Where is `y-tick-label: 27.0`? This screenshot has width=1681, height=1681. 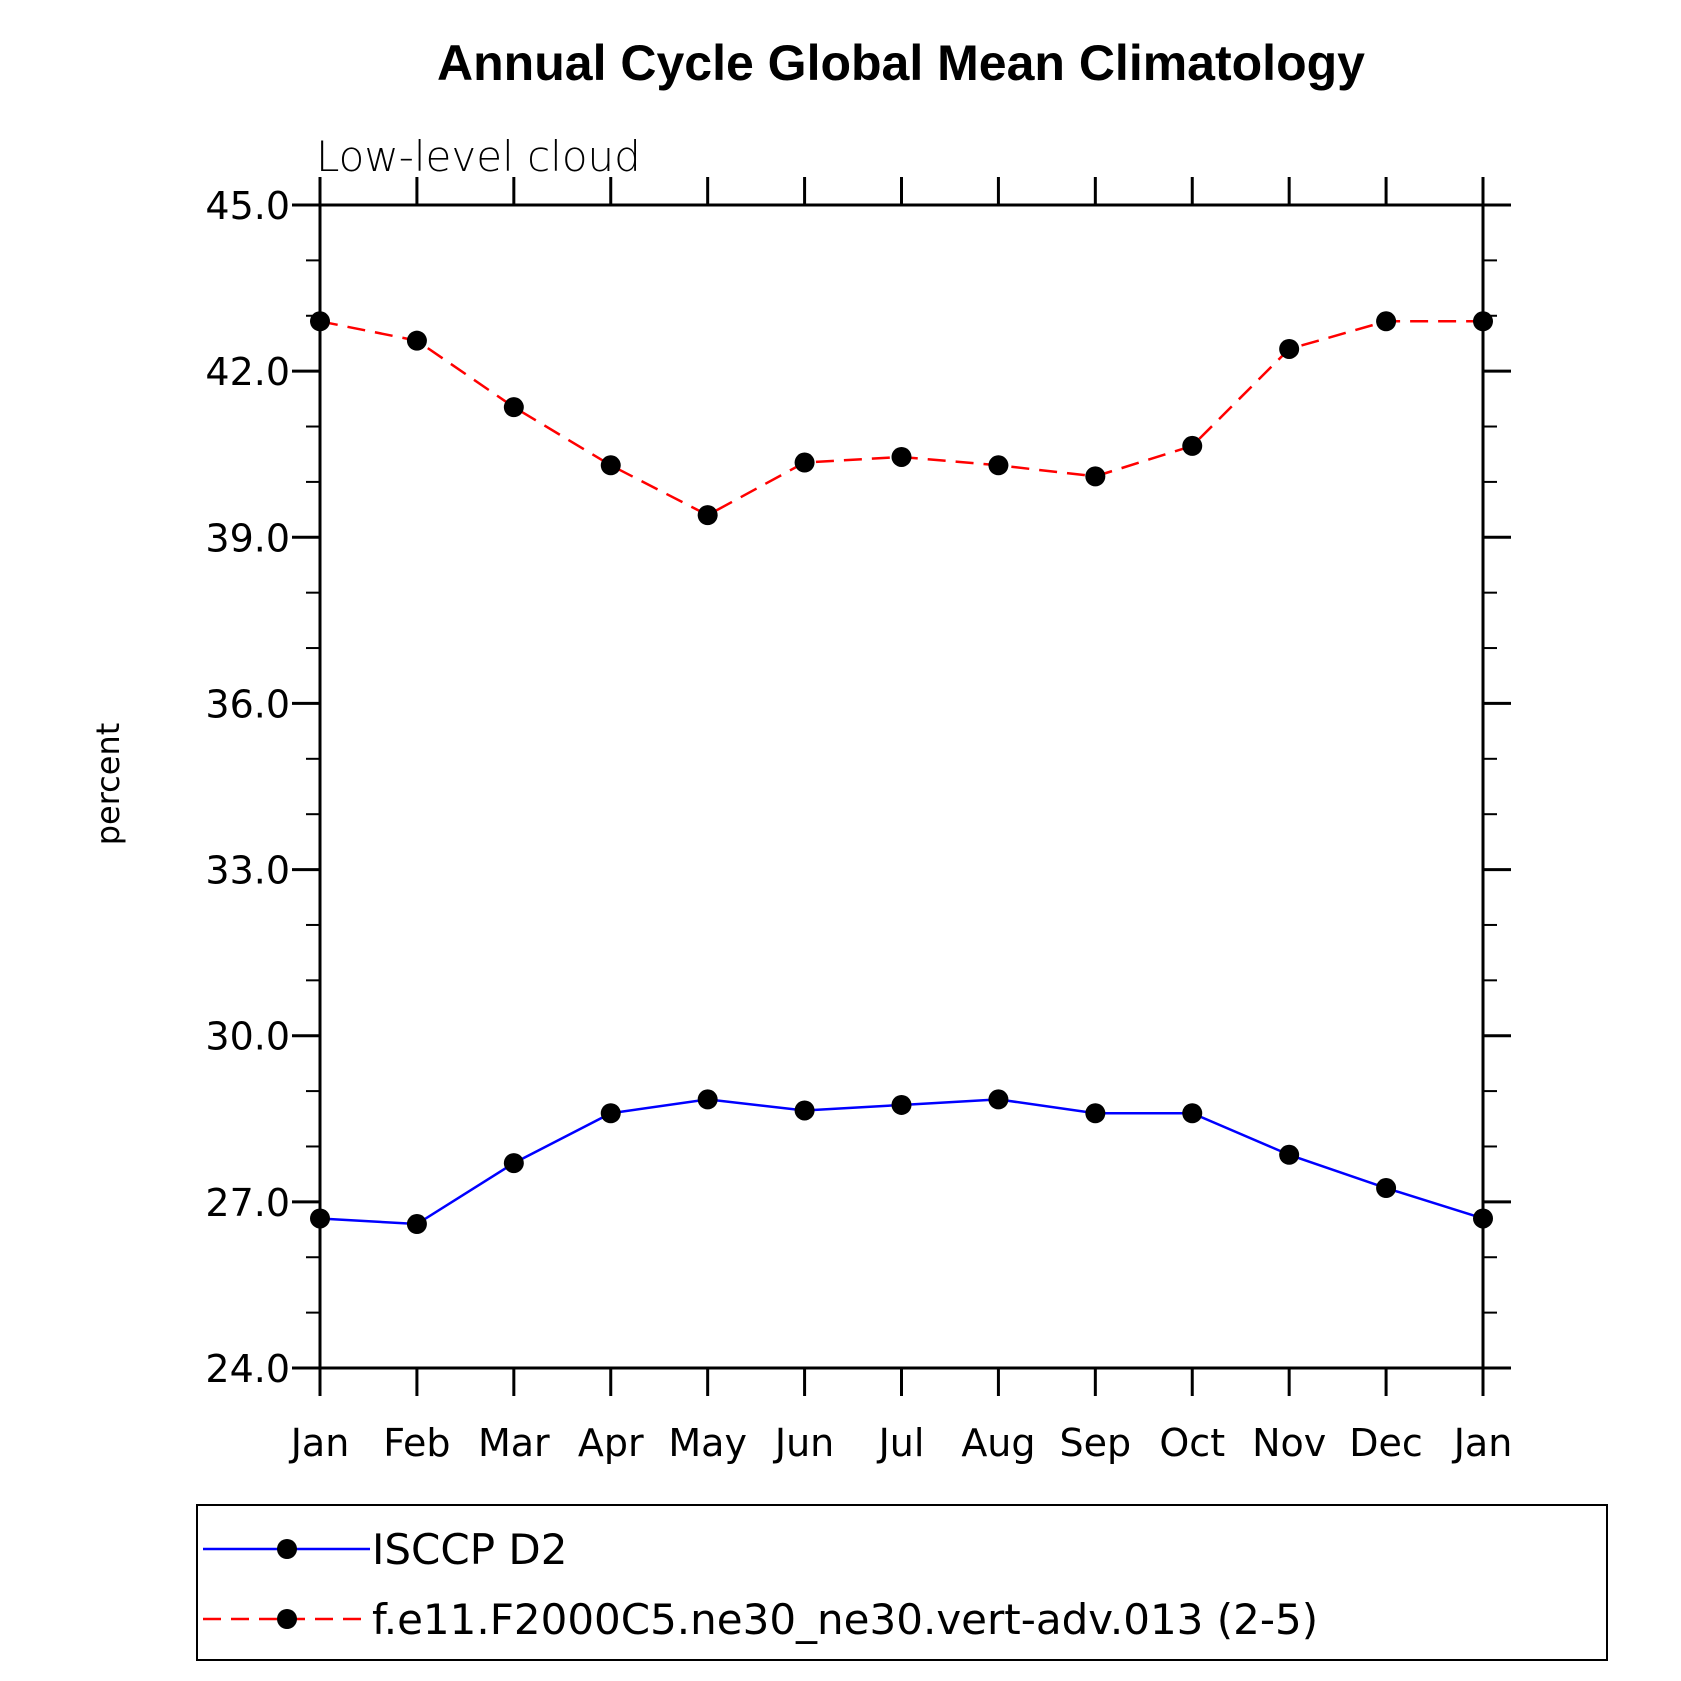
y-tick-label: 27.0 is located at coordinates (247, 1203).